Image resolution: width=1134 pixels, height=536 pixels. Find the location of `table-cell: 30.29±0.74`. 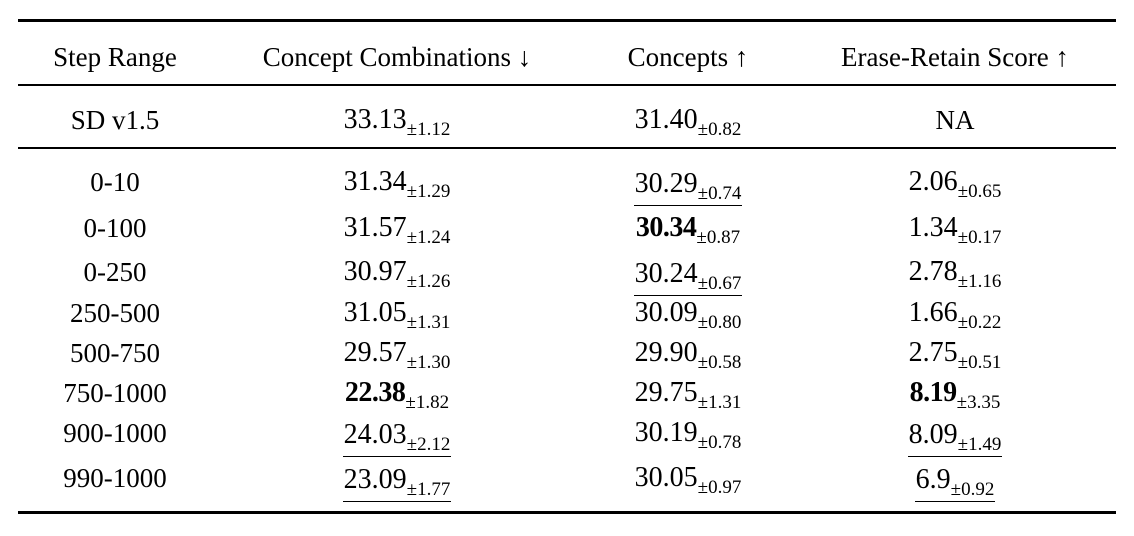

table-cell: 30.29±0.74 is located at coordinates (688, 184).